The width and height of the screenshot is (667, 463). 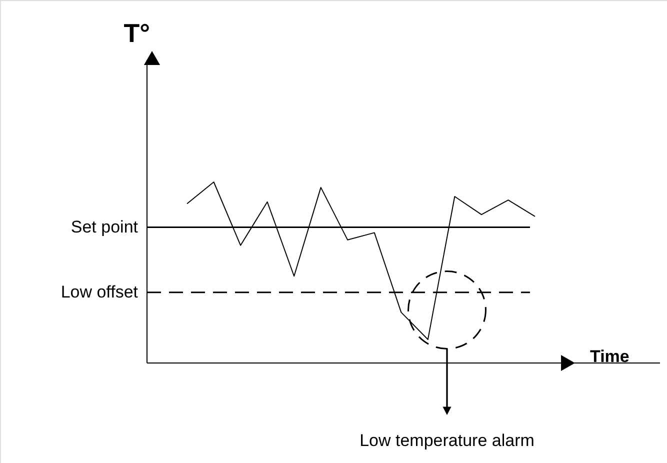 What do you see at coordinates (99, 292) in the screenshot?
I see `ref-line-label: Low offset` at bounding box center [99, 292].